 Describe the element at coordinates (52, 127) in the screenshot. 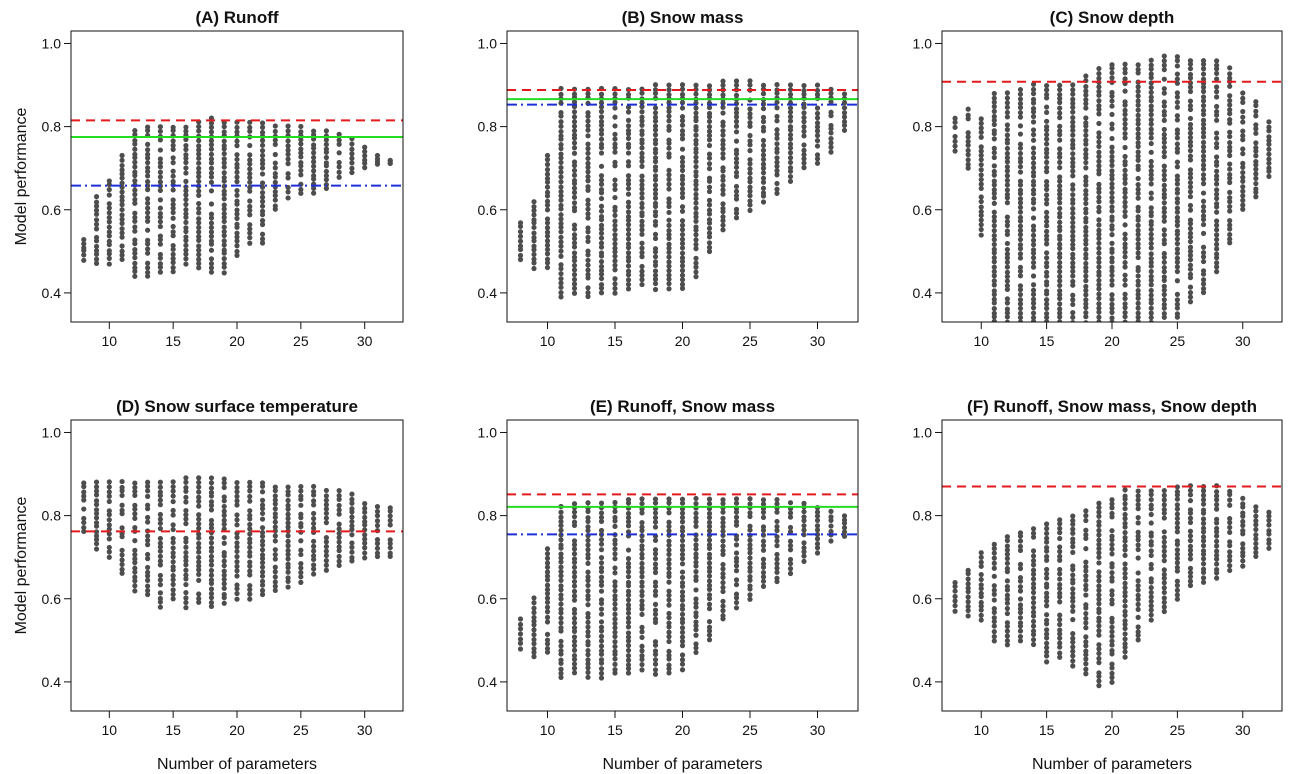

I see `y-tick-label: 0.8` at that location.